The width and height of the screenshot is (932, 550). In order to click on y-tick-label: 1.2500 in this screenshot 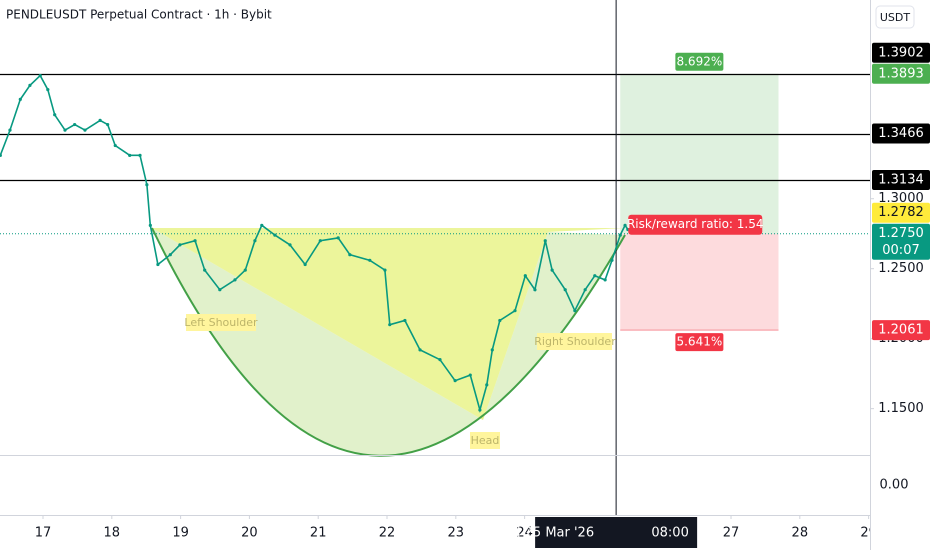, I will do `click(901, 268)`.